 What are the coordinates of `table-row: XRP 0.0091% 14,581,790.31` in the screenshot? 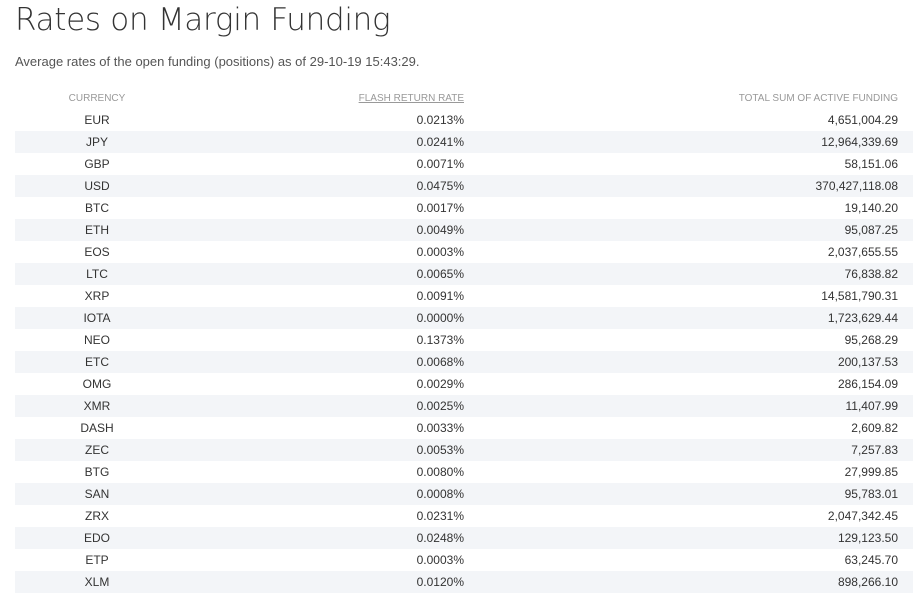 It's located at (464, 296).